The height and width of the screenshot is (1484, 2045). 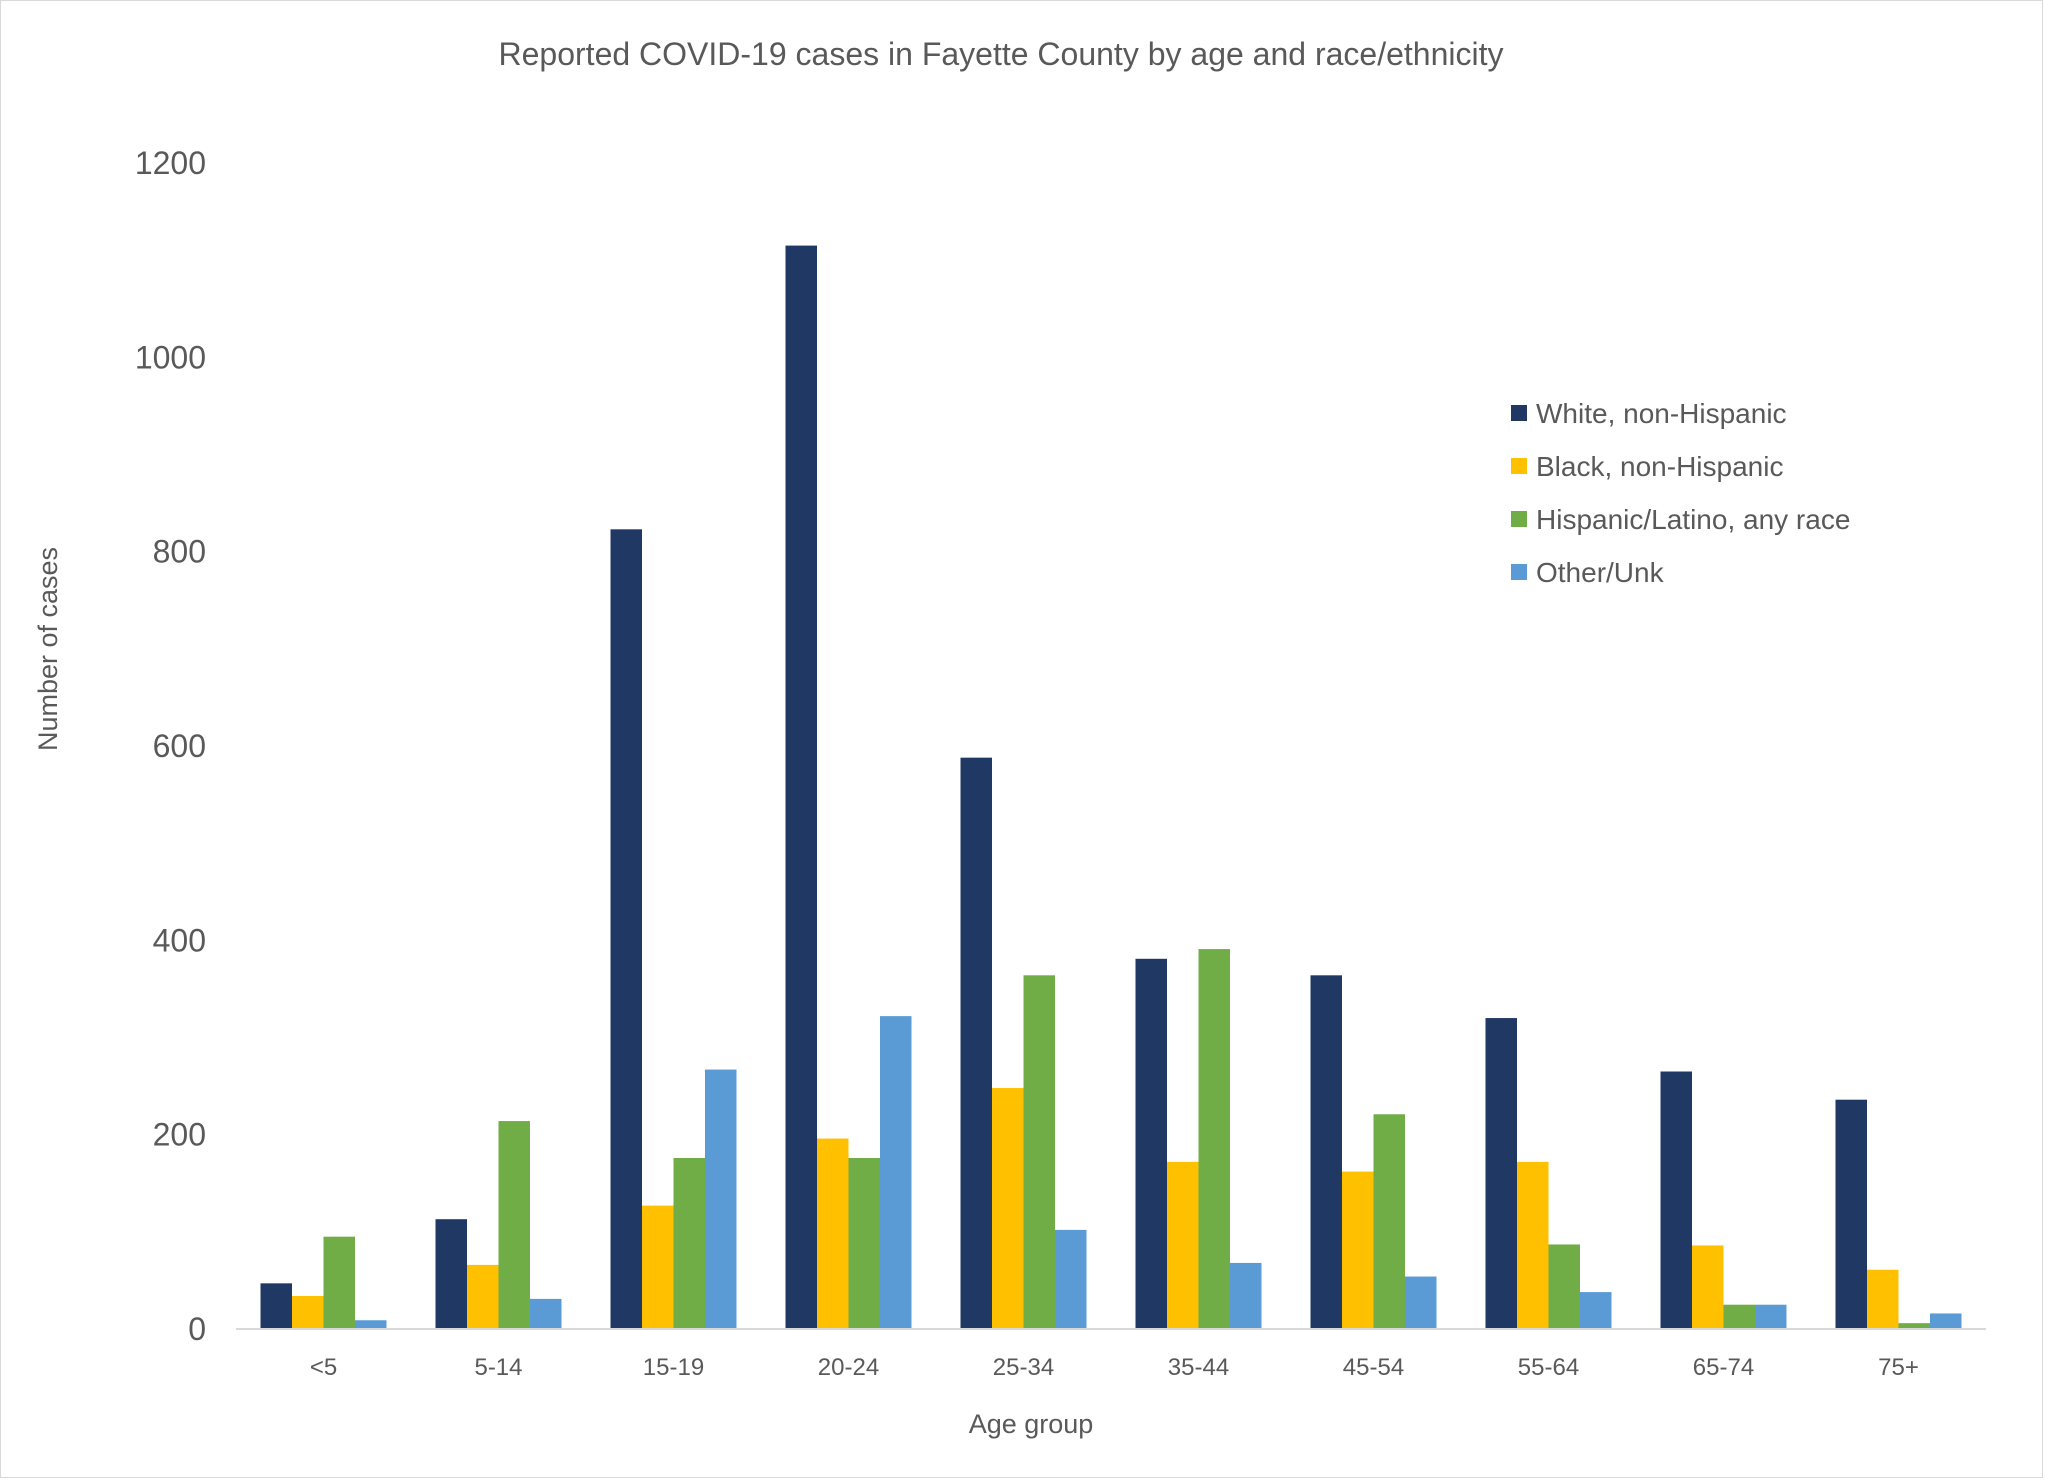 What do you see at coordinates (1198, 1367) in the screenshot?
I see `x-tick-label: 35-44` at bounding box center [1198, 1367].